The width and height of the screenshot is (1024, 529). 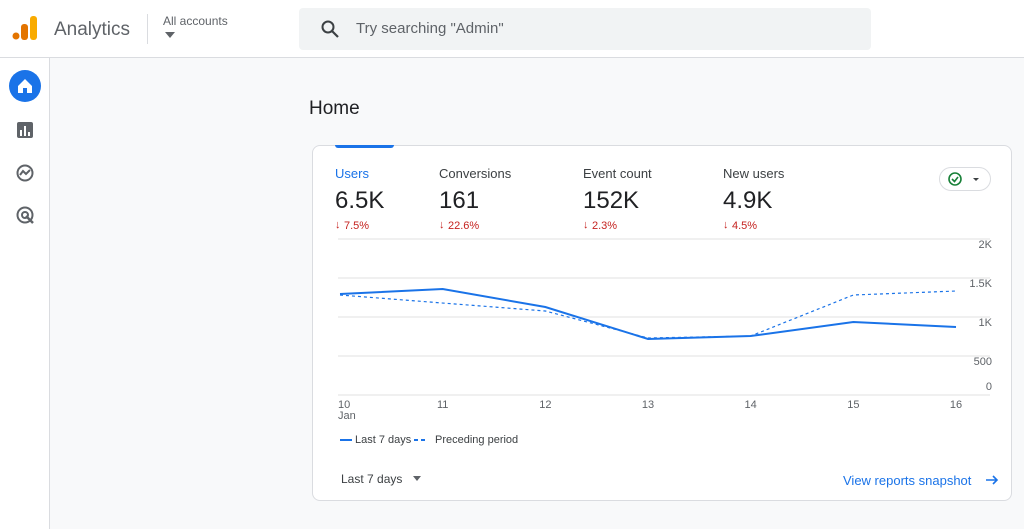 What do you see at coordinates (992, 480) in the screenshot?
I see `link-arrow` at bounding box center [992, 480].